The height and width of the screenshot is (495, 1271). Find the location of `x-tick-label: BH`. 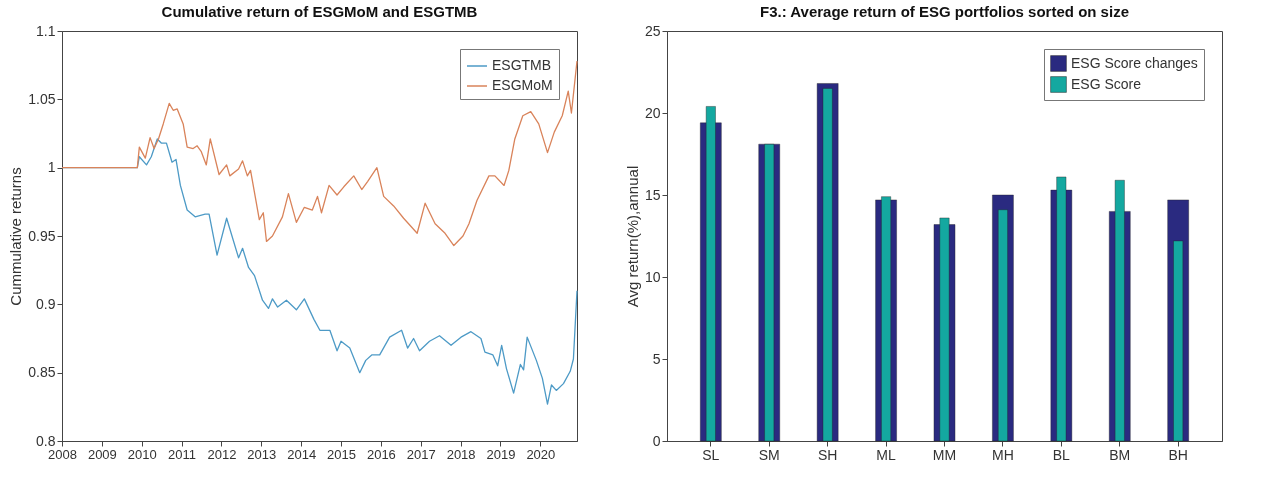

x-tick-label: BH is located at coordinates (1178, 454).